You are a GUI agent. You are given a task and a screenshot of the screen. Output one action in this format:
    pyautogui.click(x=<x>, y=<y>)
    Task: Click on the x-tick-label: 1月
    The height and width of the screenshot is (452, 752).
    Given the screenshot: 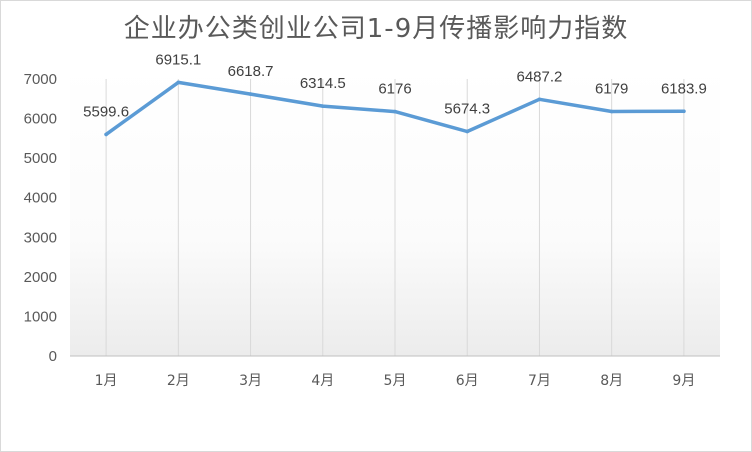 What is the action you would take?
    pyautogui.click(x=106, y=381)
    